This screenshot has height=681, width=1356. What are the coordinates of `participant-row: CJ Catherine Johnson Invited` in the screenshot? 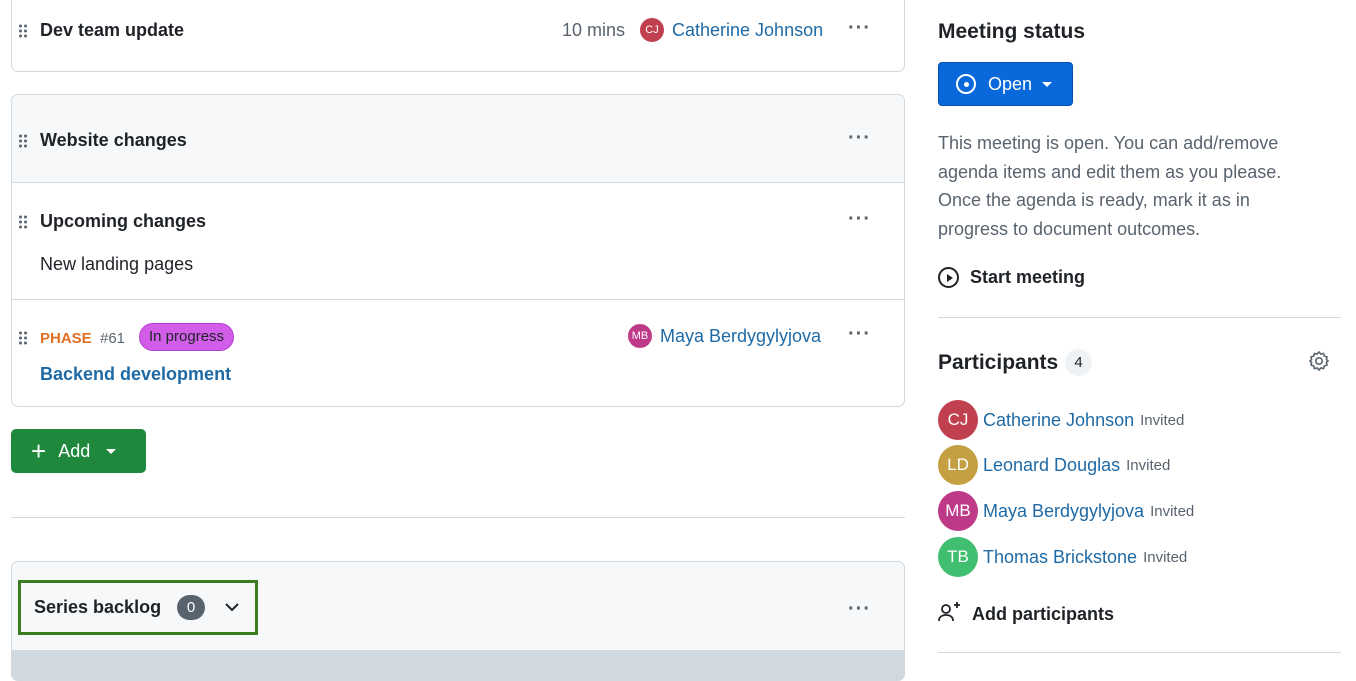 It's located at (1061, 420).